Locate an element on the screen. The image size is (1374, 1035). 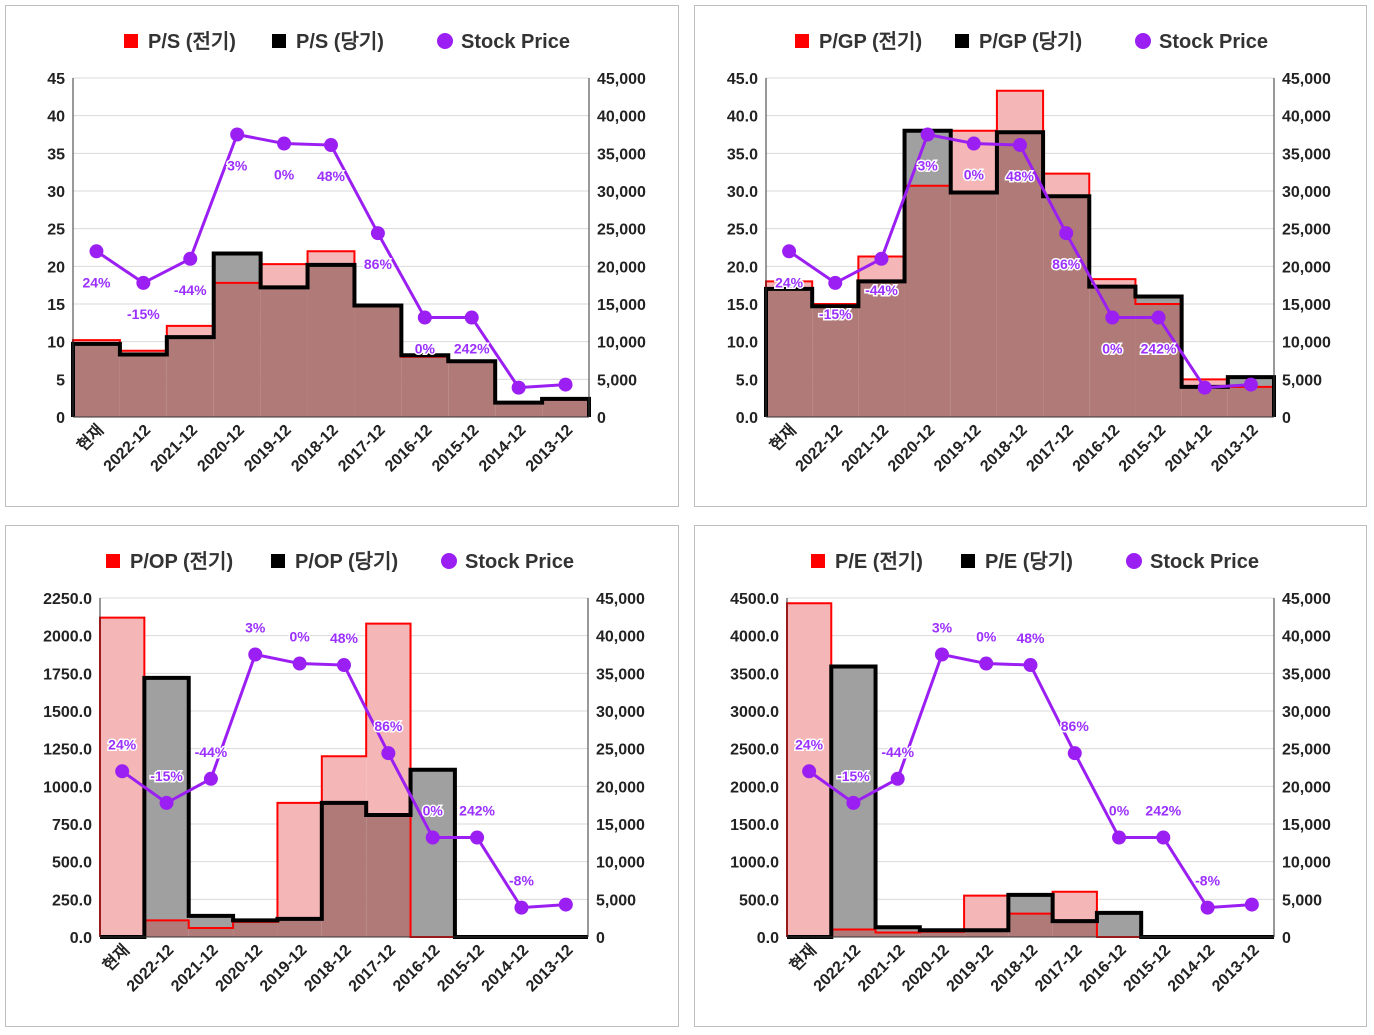
legend: P/E (전기) P/E (당기) Stock Price is located at coordinates (1035, 561).